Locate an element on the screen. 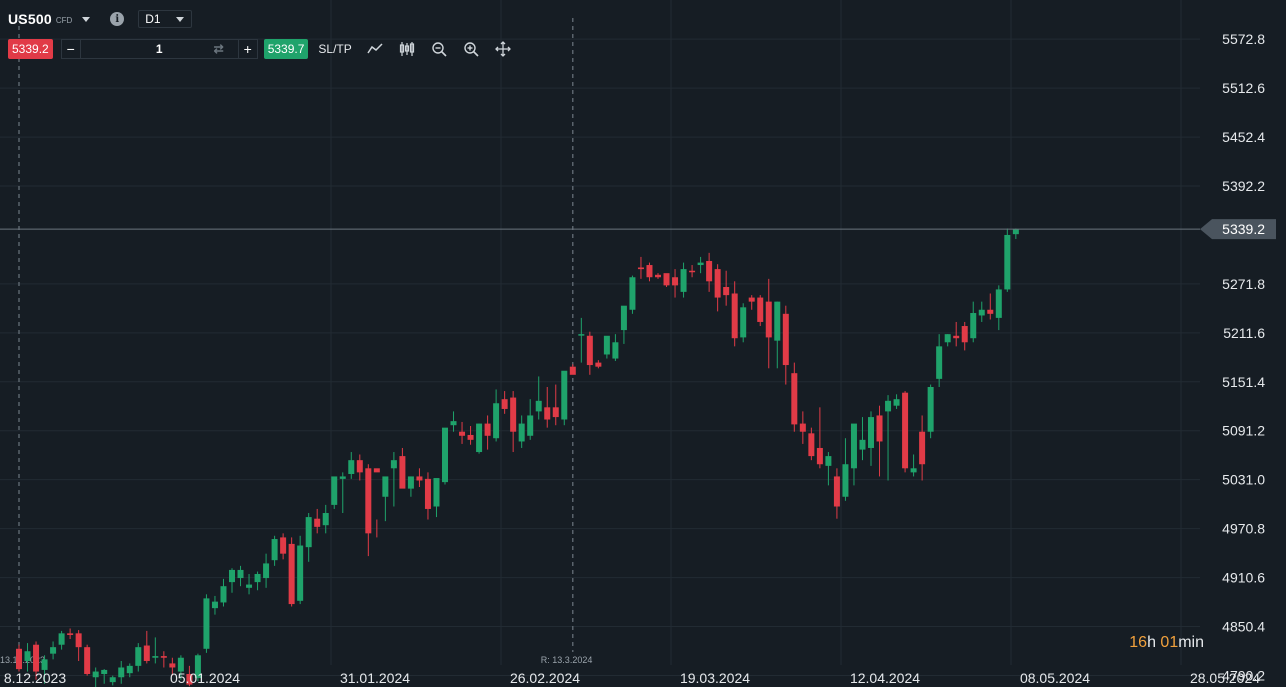  timeframe-value: D1 is located at coordinates (153, 19).